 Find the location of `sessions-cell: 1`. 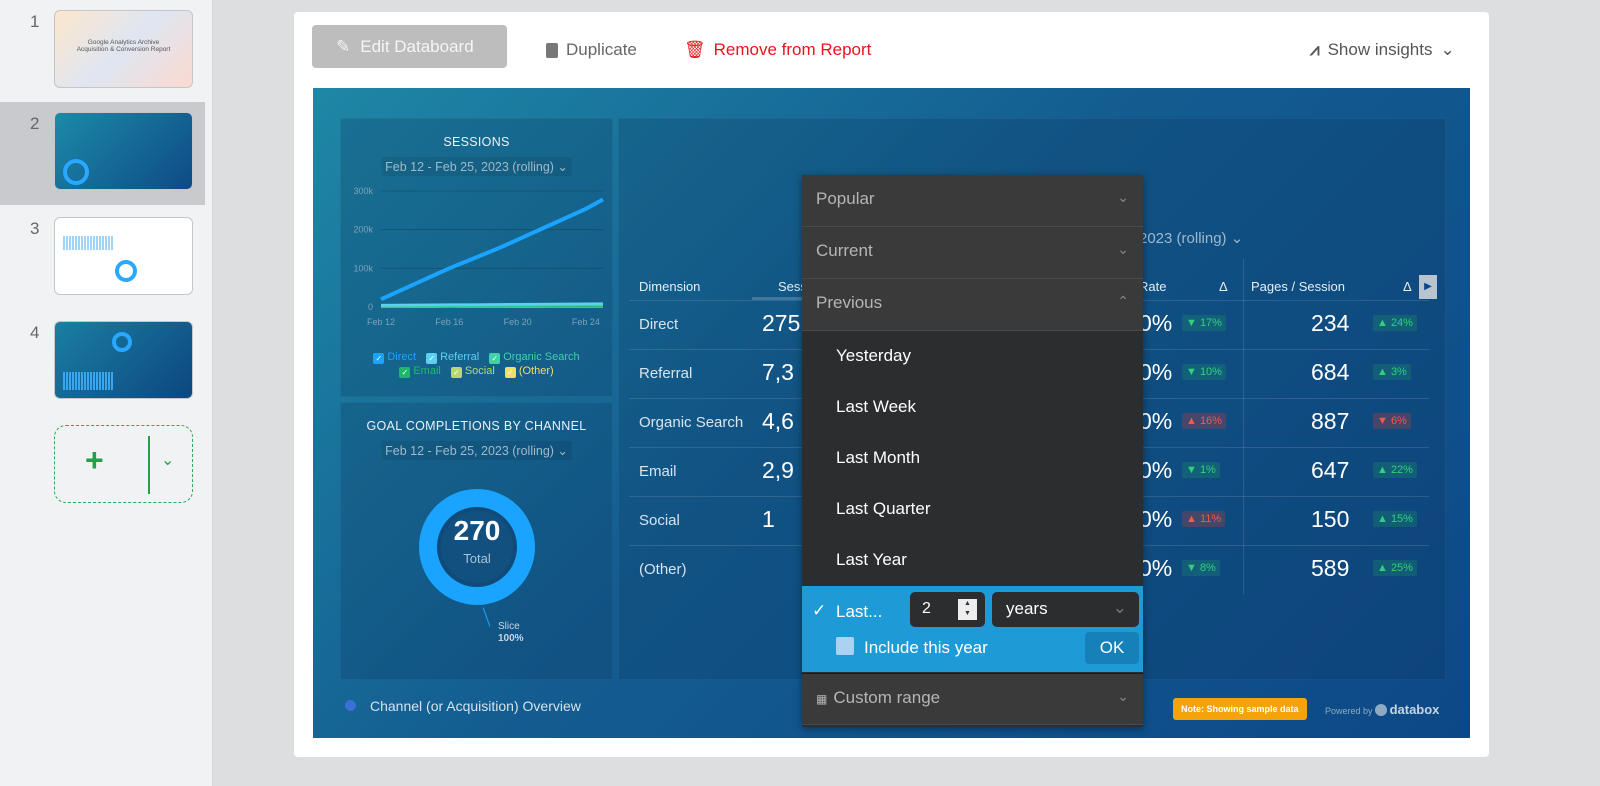

sessions-cell: 1 is located at coordinates (768, 519).